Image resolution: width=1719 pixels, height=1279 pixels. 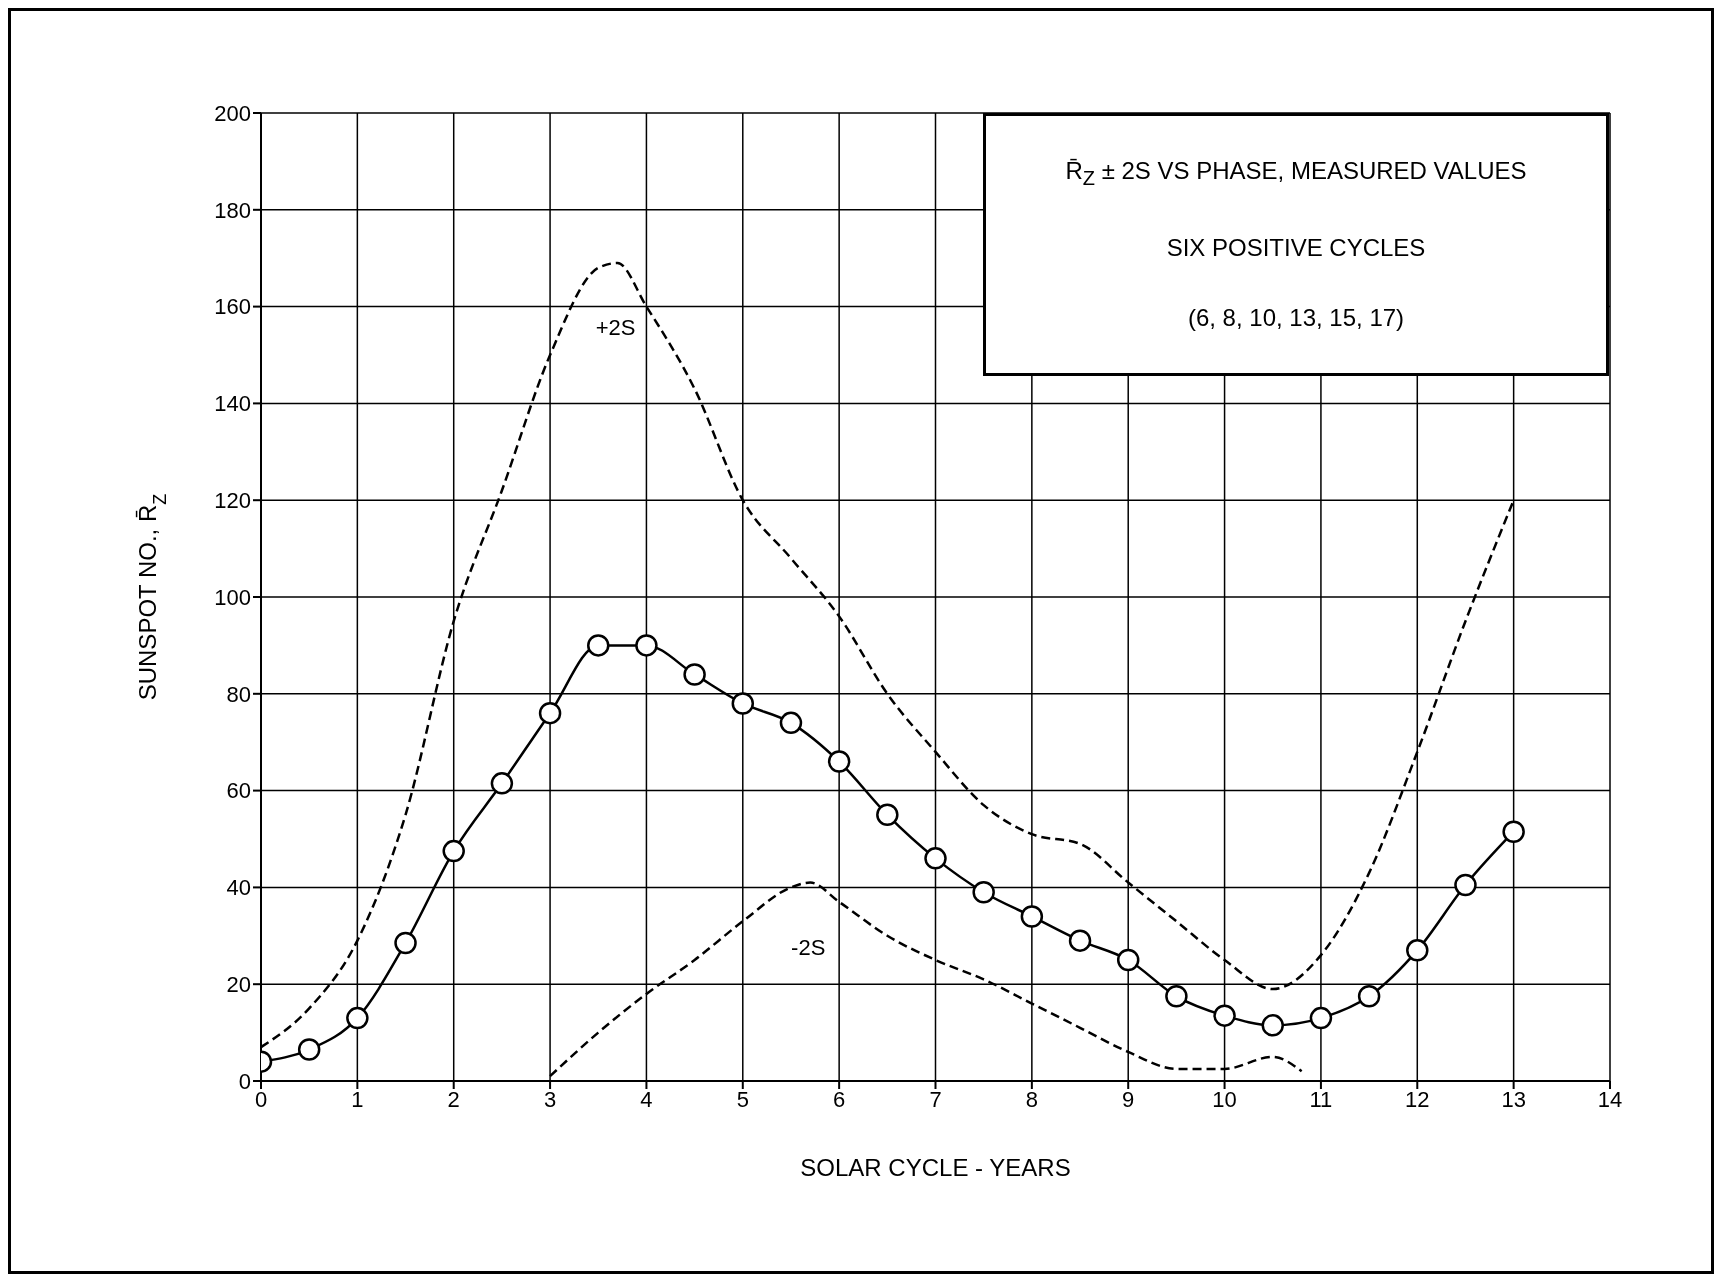 What do you see at coordinates (646, 1099) in the screenshot?
I see `x-tick-label: 4` at bounding box center [646, 1099].